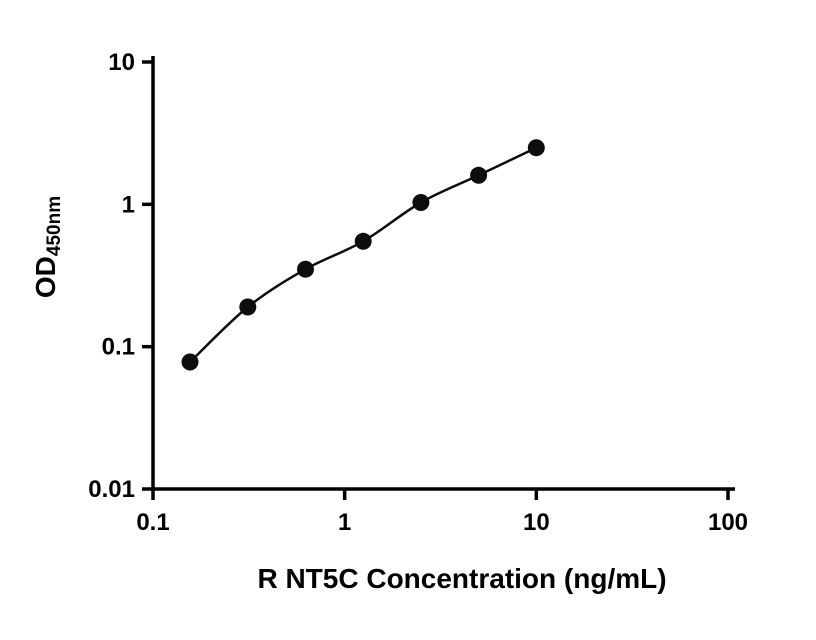 The height and width of the screenshot is (640, 816). What do you see at coordinates (728, 522) in the screenshot?
I see `x-tick-label: 100` at bounding box center [728, 522].